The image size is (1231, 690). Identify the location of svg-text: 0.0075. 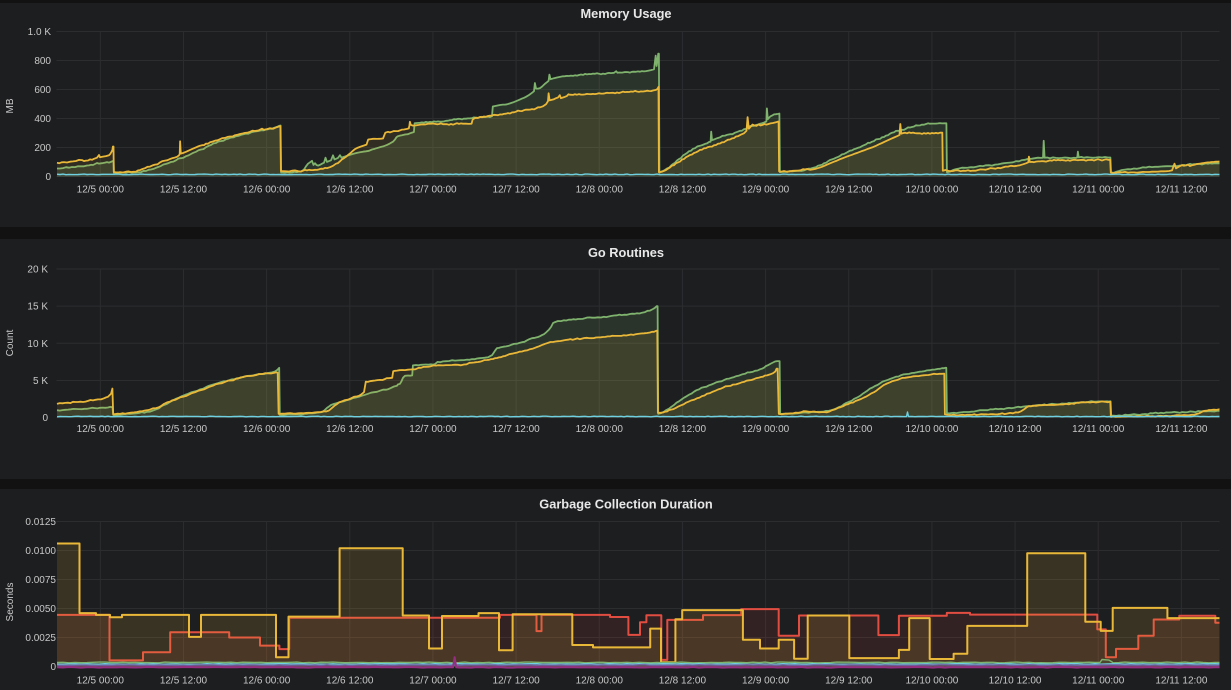
(40, 580).